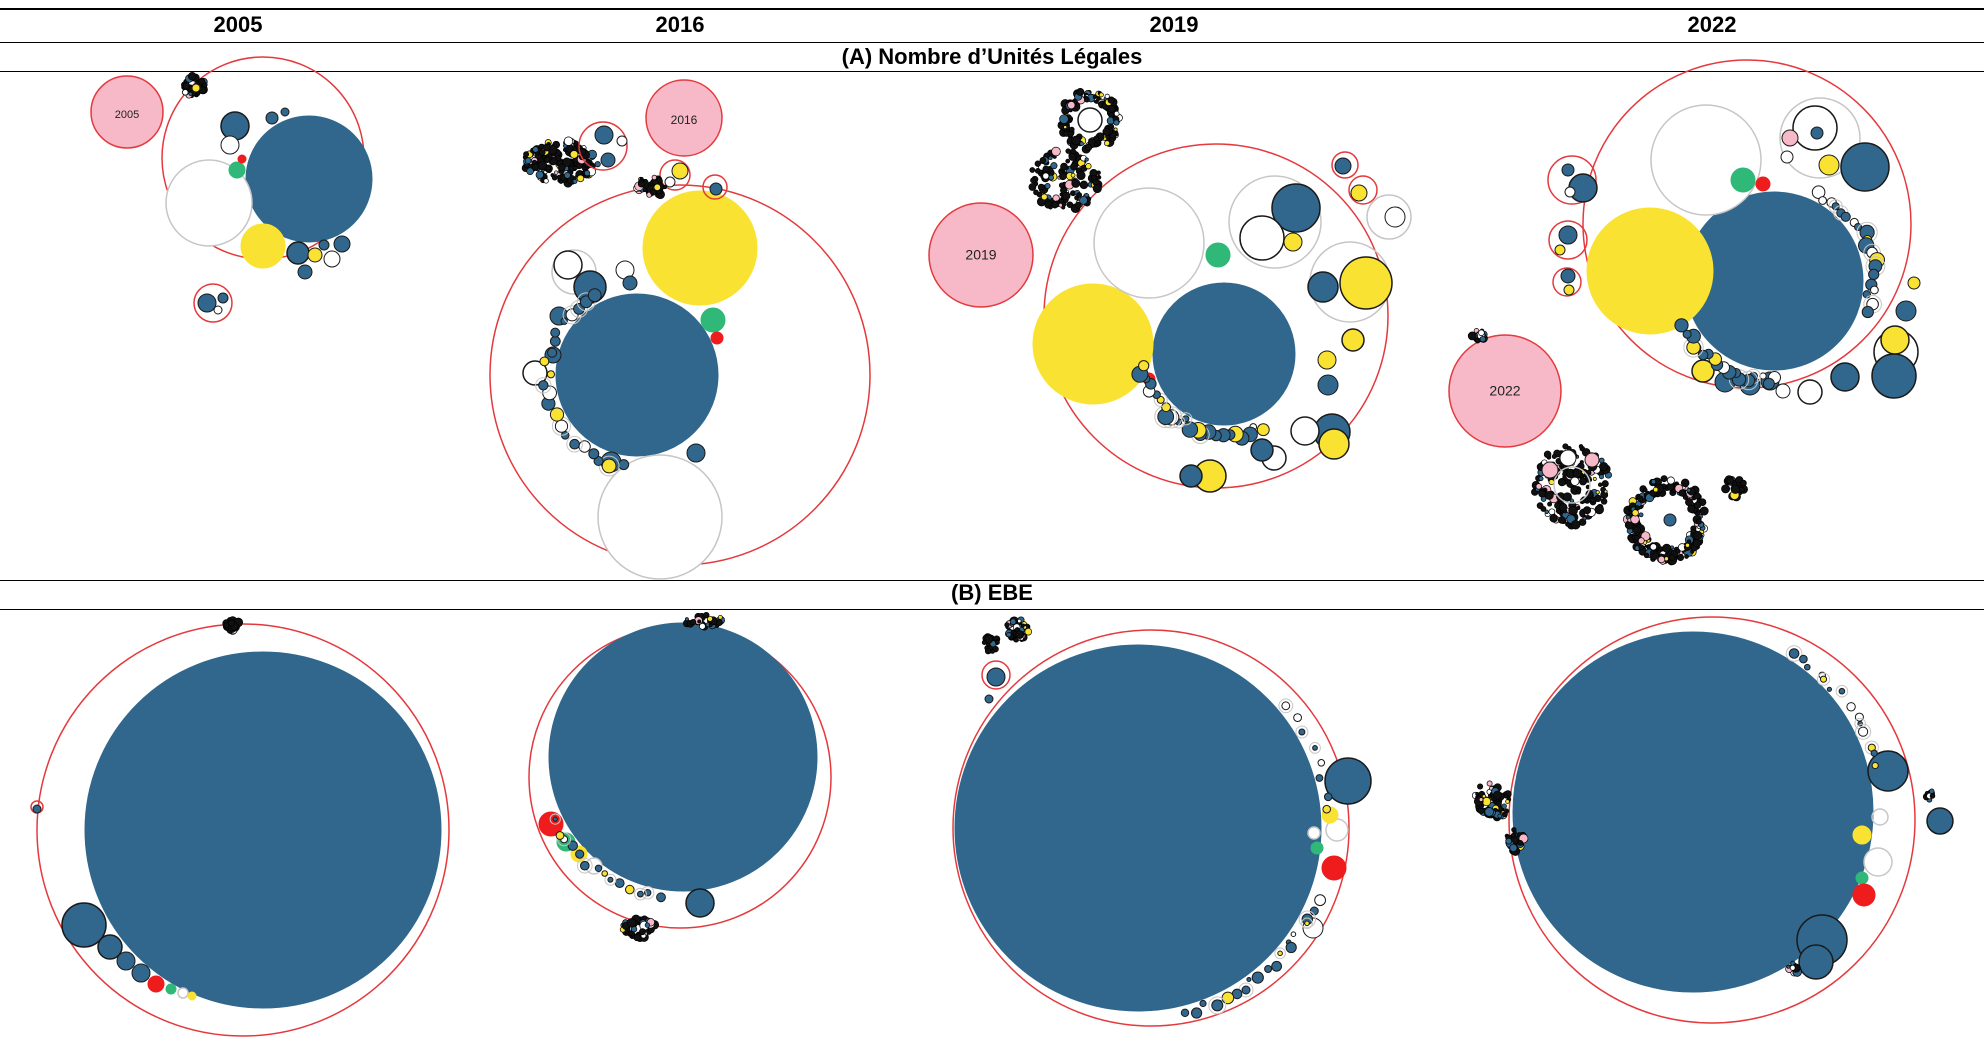 The height and width of the screenshot is (1037, 1984). Describe the element at coordinates (704, 621) in the screenshot. I see `blob-b-2016-top` at that location.